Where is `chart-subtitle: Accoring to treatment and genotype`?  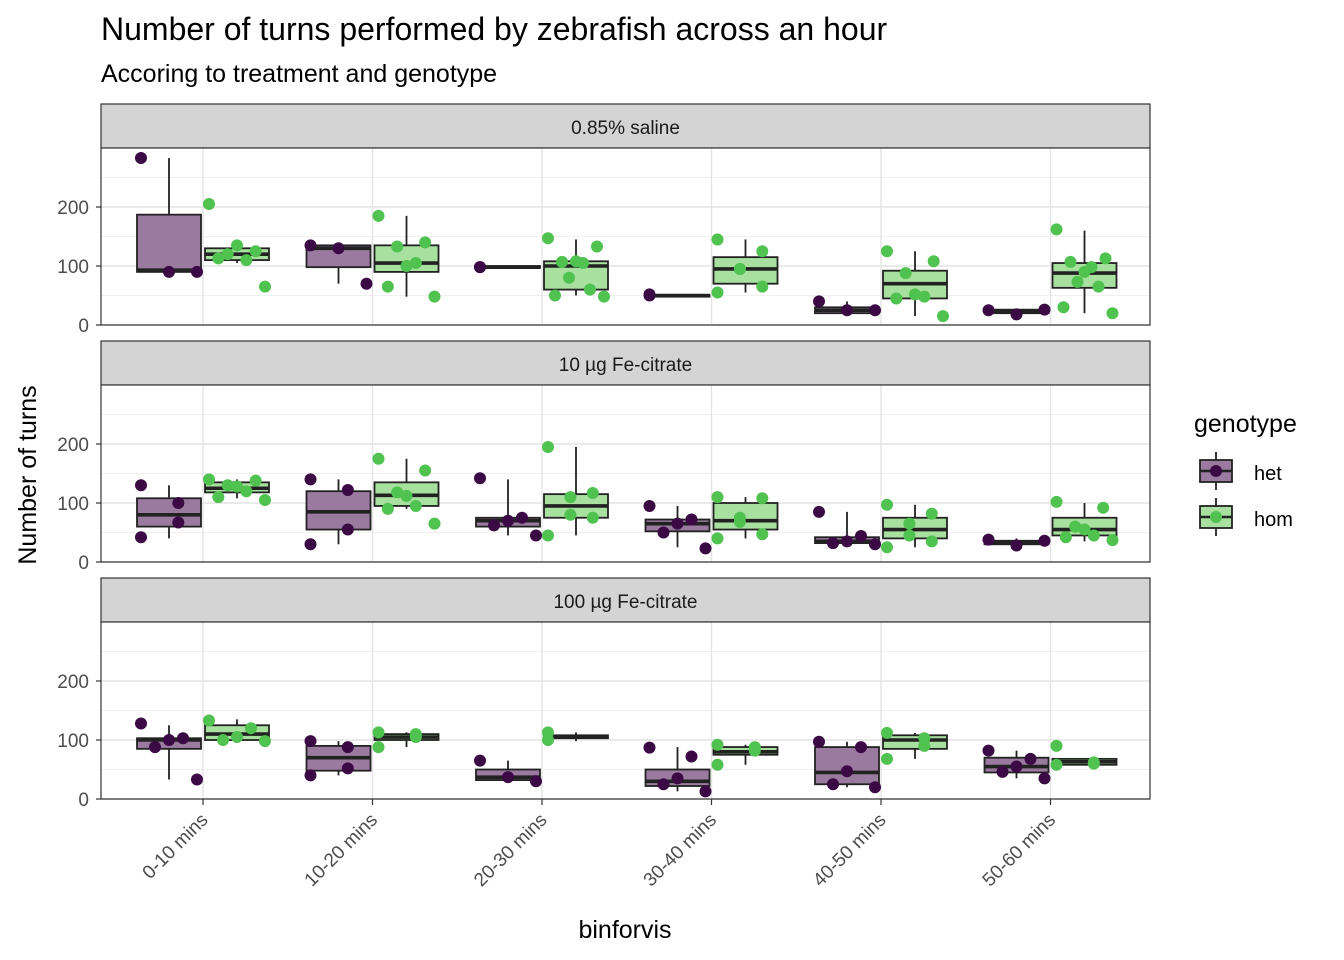
chart-subtitle: Accoring to treatment and genotype is located at coordinates (299, 74).